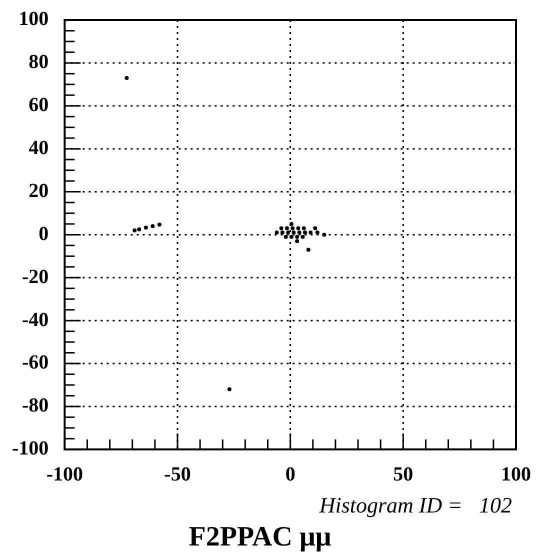 The image size is (538, 559). Describe the element at coordinates (64, 475) in the screenshot. I see `x-tick-label: -100` at that location.